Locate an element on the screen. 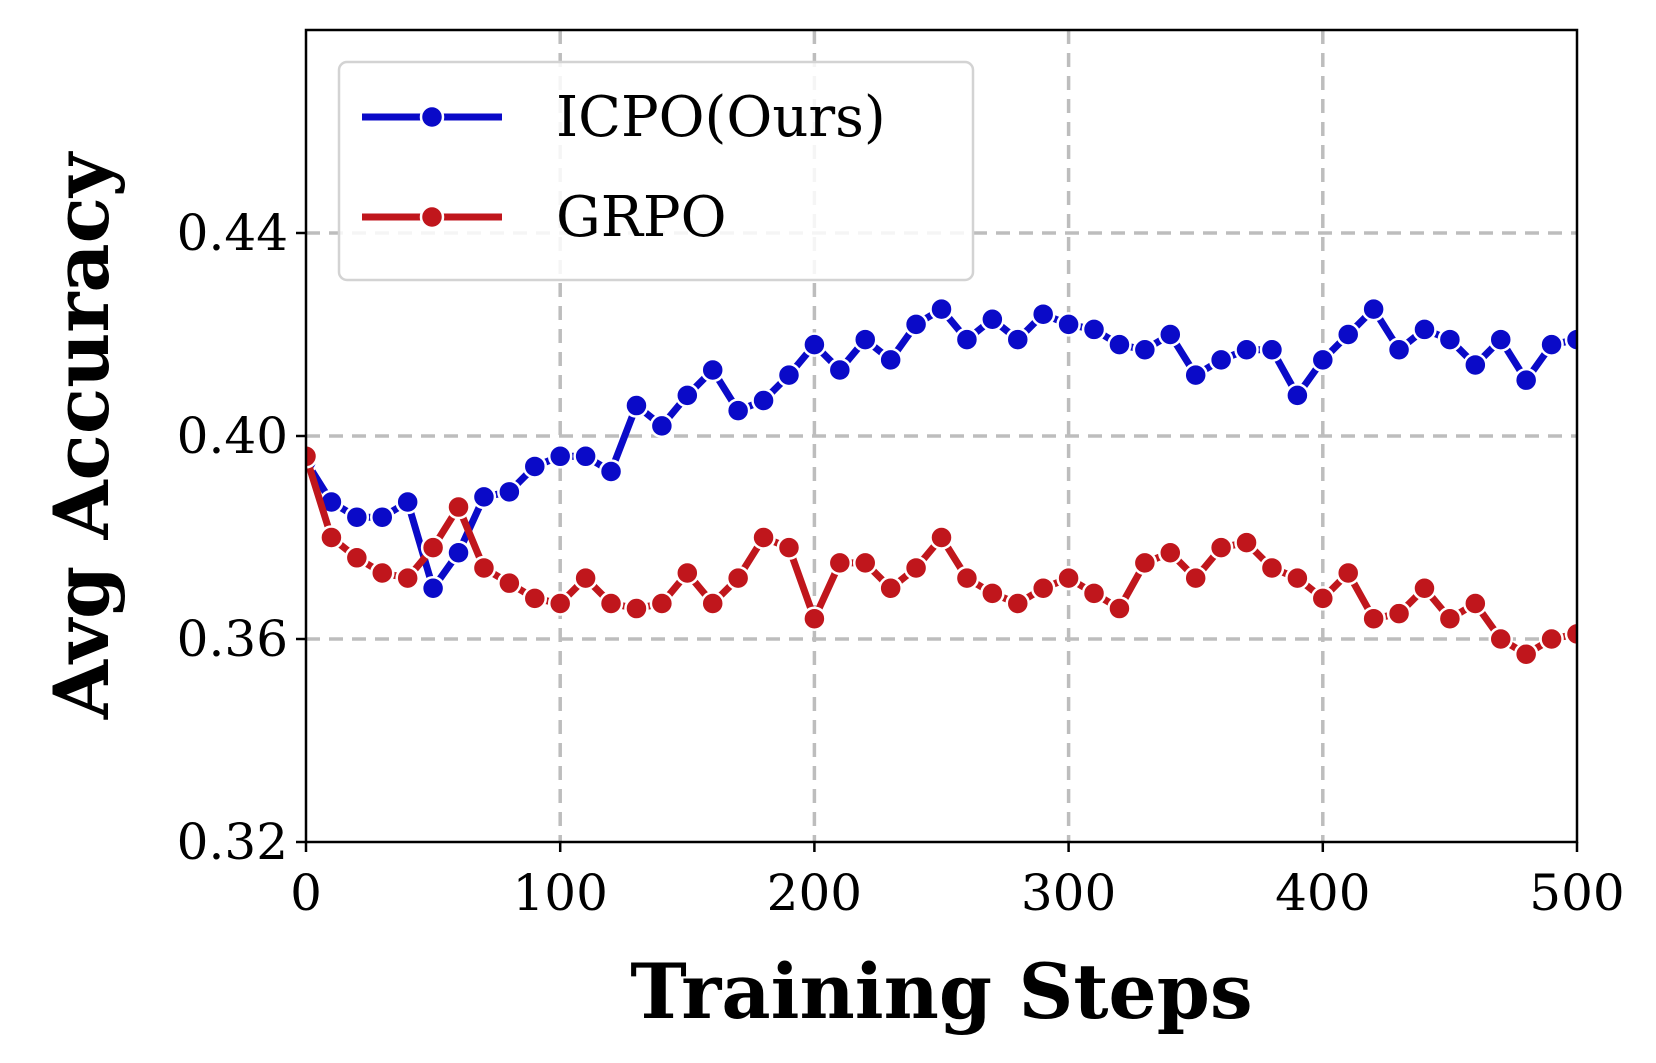 The width and height of the screenshot is (1656, 1063). y-tick-label: 0.40 is located at coordinates (232, 436).